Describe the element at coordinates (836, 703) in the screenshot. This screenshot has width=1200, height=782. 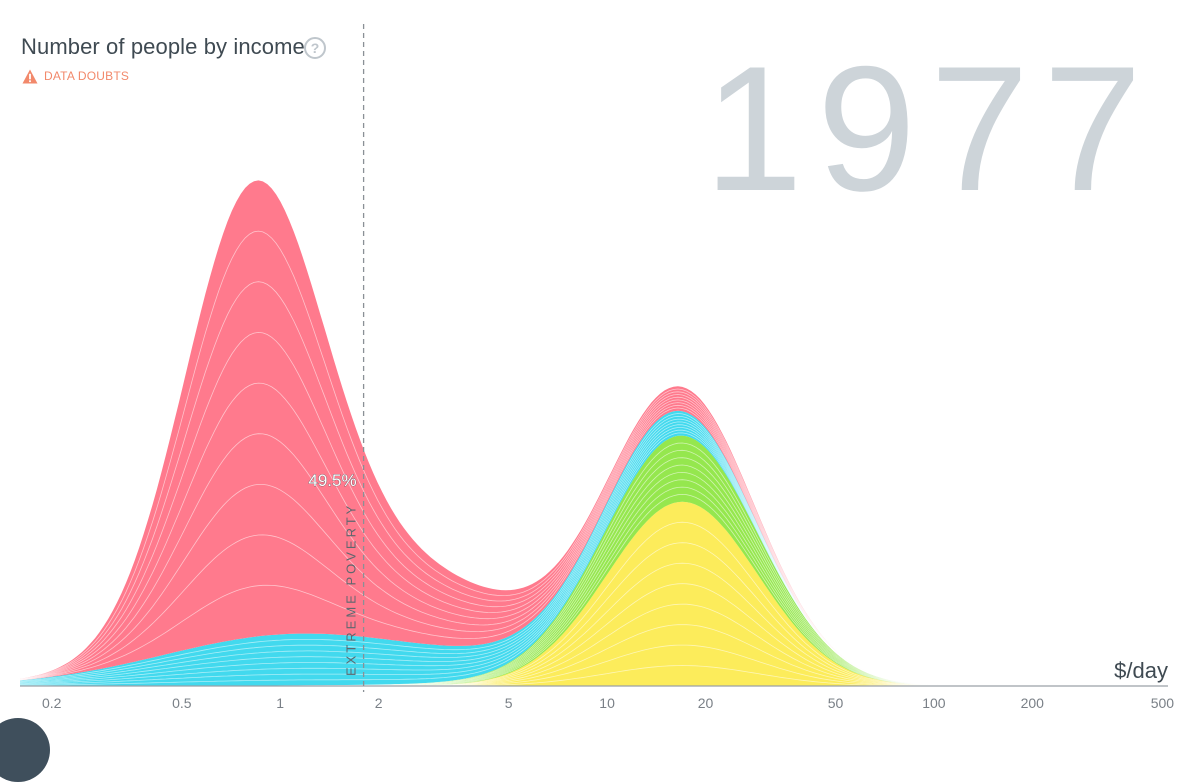
I see `x-tick-label: 50` at that location.